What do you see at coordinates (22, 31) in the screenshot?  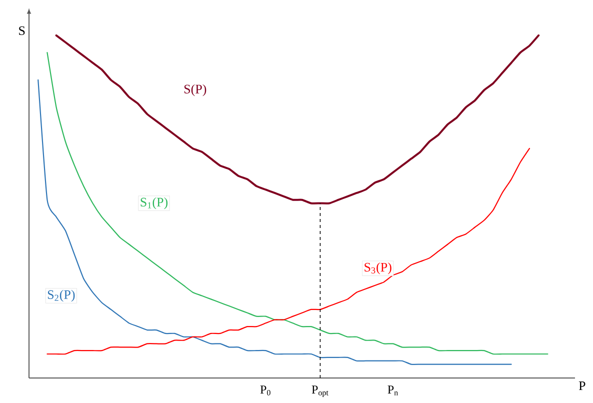 I see `y-axis-title: S` at bounding box center [22, 31].